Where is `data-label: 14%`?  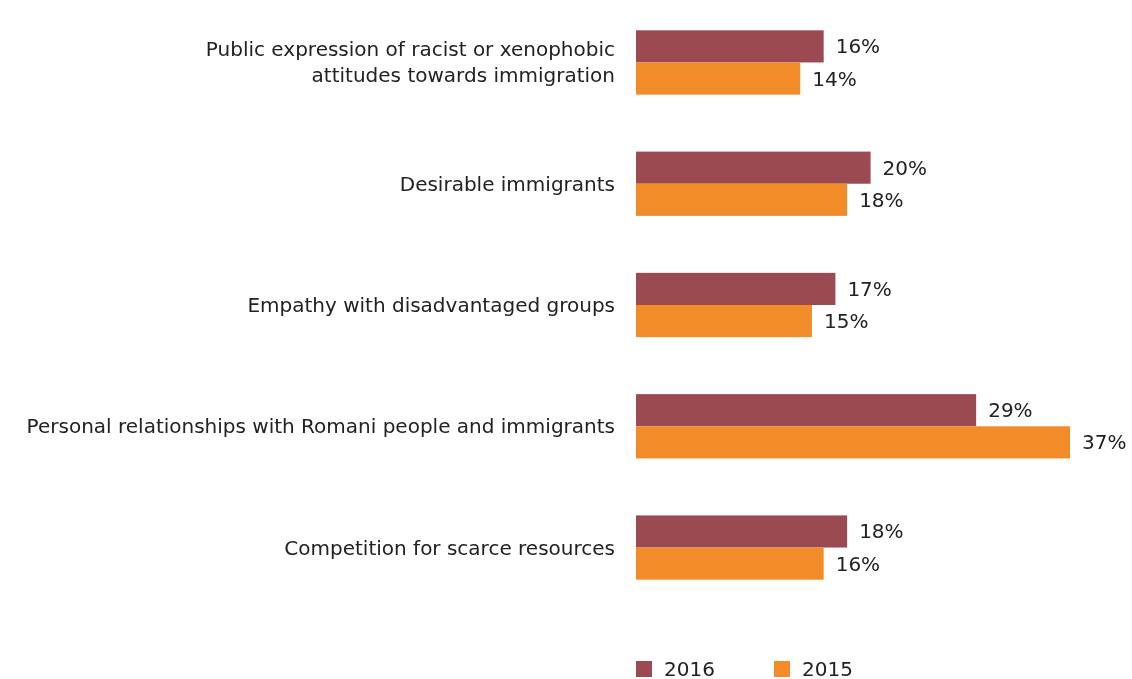
data-label: 14% is located at coordinates (834, 78).